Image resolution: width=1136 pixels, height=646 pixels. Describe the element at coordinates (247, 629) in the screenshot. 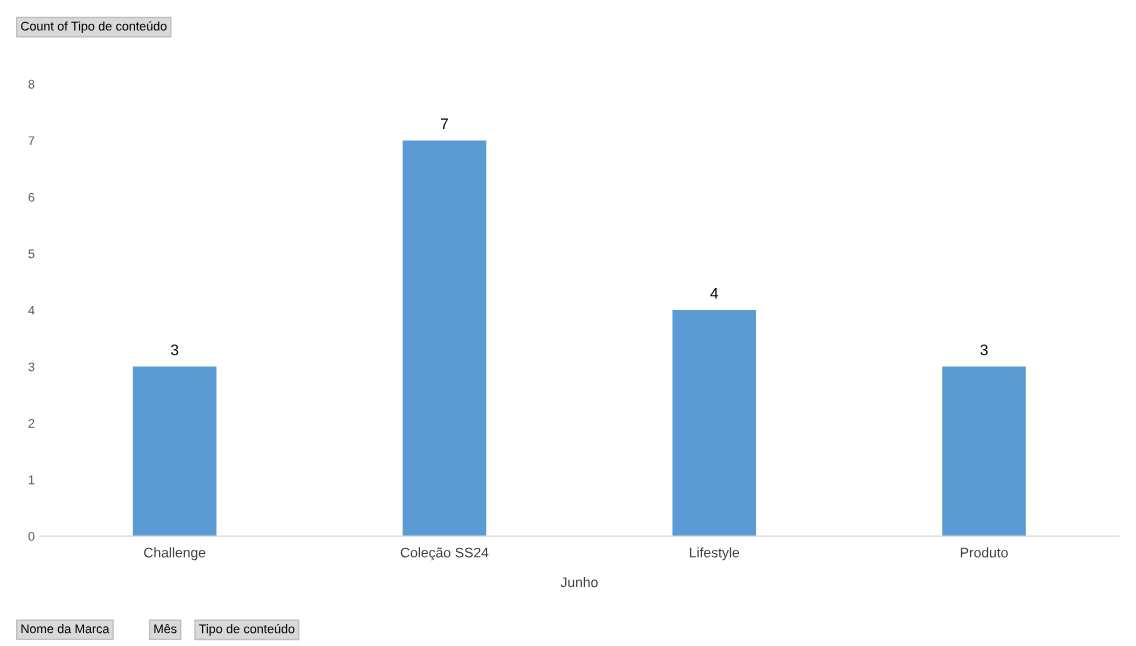

I see `text: Tipo de conteúdo` at that location.